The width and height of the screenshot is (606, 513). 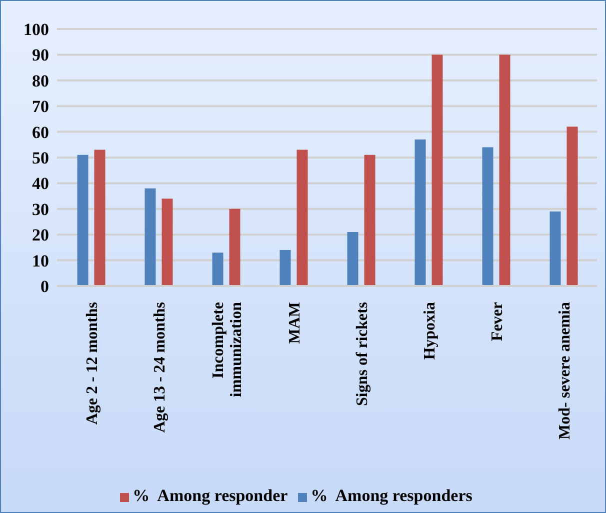 What do you see at coordinates (295, 323) in the screenshot?
I see `x-tick-label: MAM` at bounding box center [295, 323].